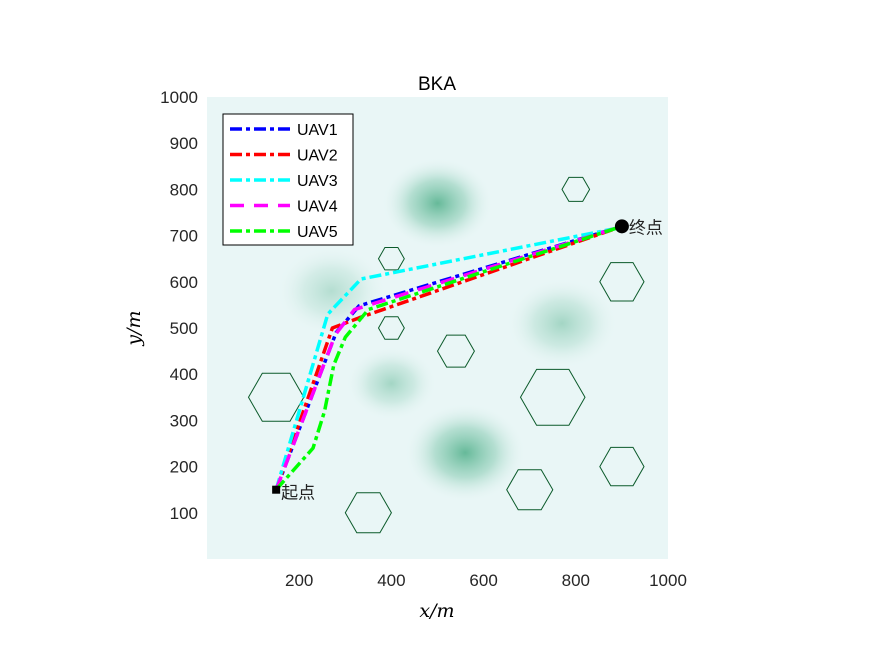 The image size is (875, 661). I want to click on legend-label: UAV1, so click(317, 130).